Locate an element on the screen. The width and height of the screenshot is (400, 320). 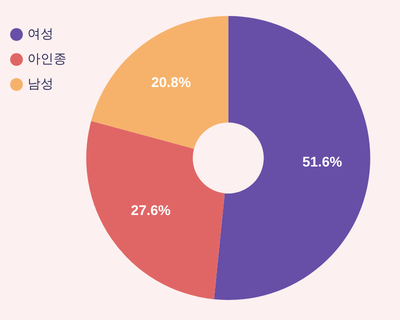
legend-label: 아인종 is located at coordinates (47, 59).